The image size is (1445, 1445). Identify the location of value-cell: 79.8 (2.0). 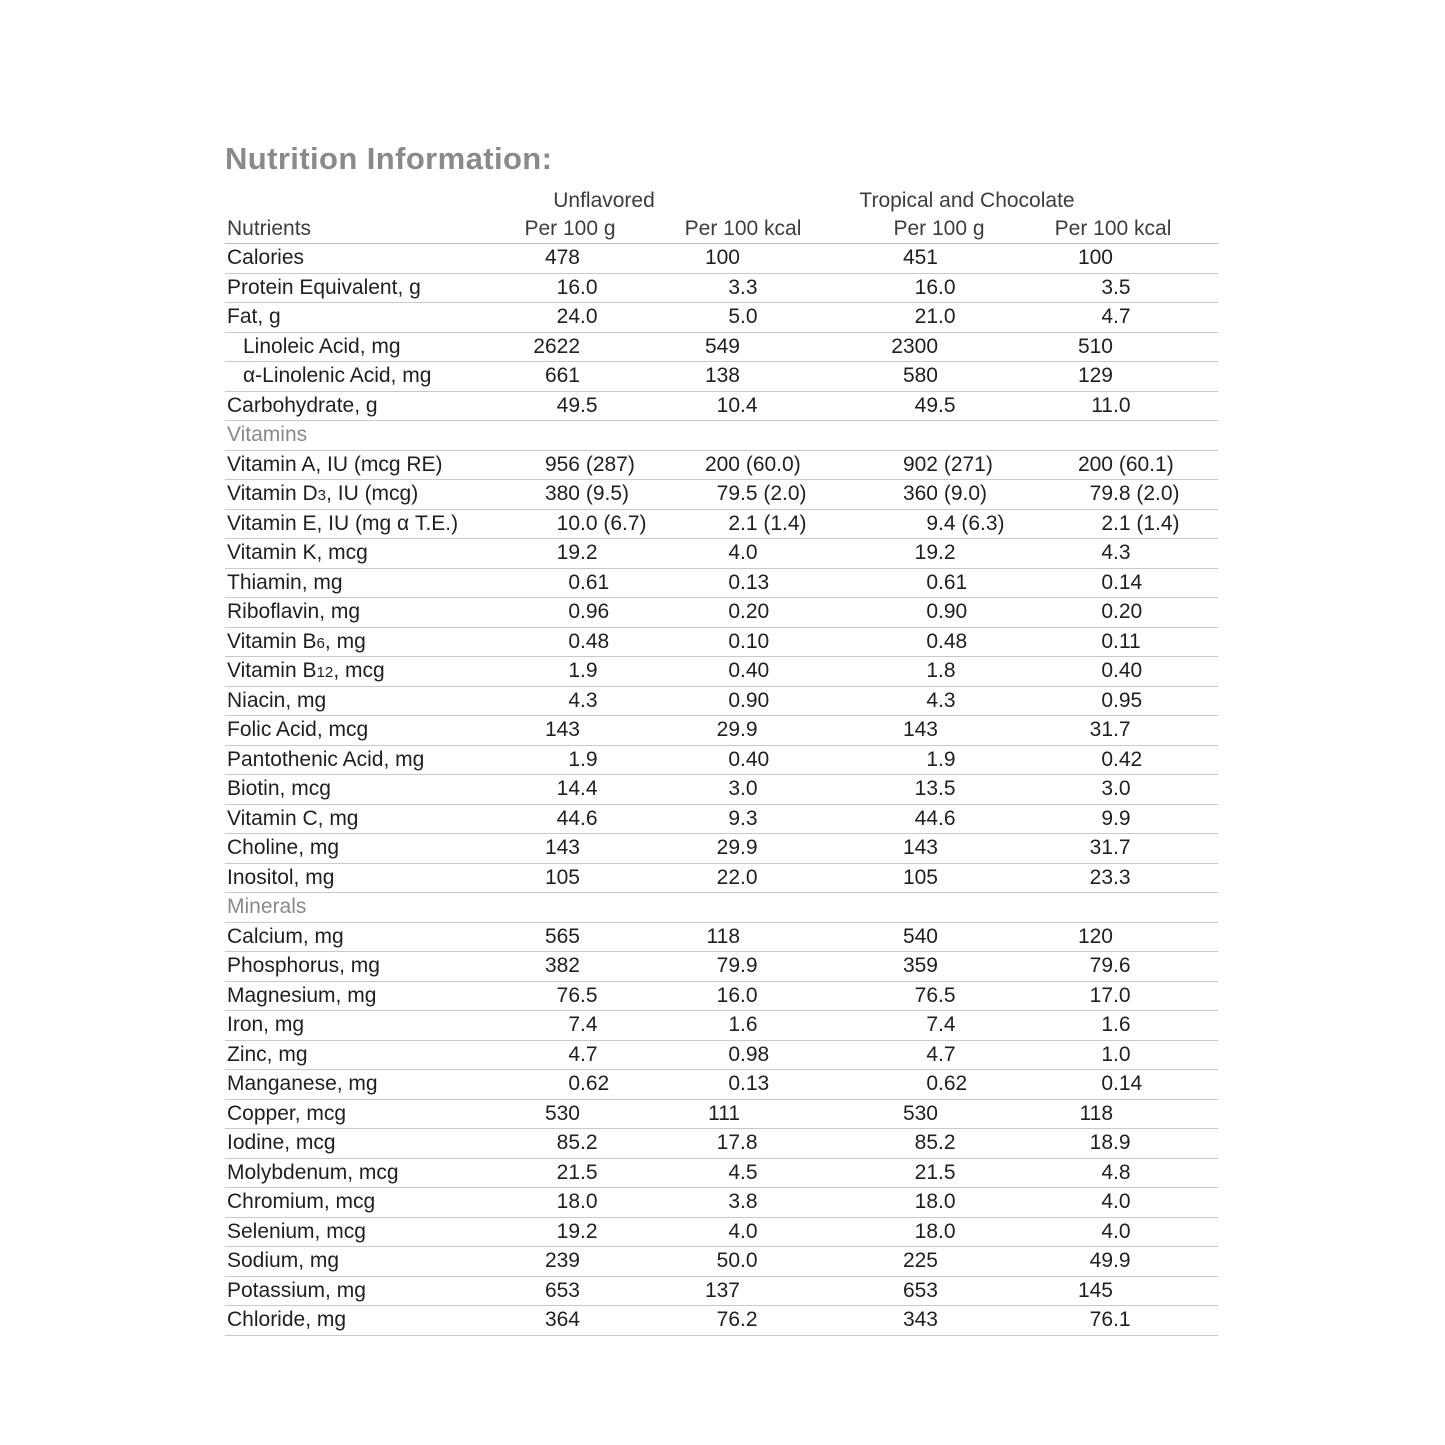
(1134, 494).